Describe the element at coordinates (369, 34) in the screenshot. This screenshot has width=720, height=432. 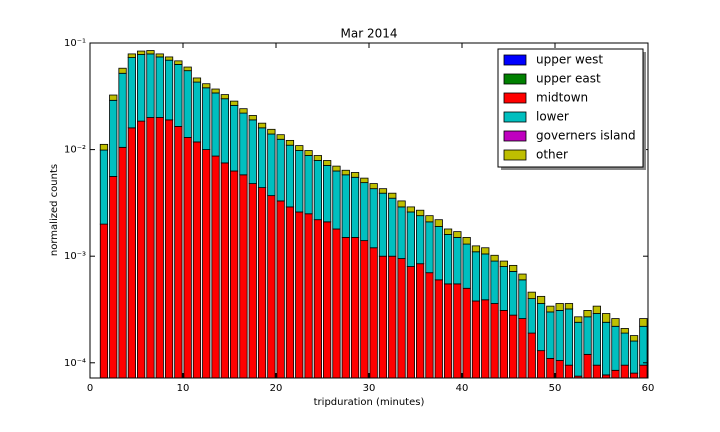
I see `chart-title: Mar 2014` at that location.